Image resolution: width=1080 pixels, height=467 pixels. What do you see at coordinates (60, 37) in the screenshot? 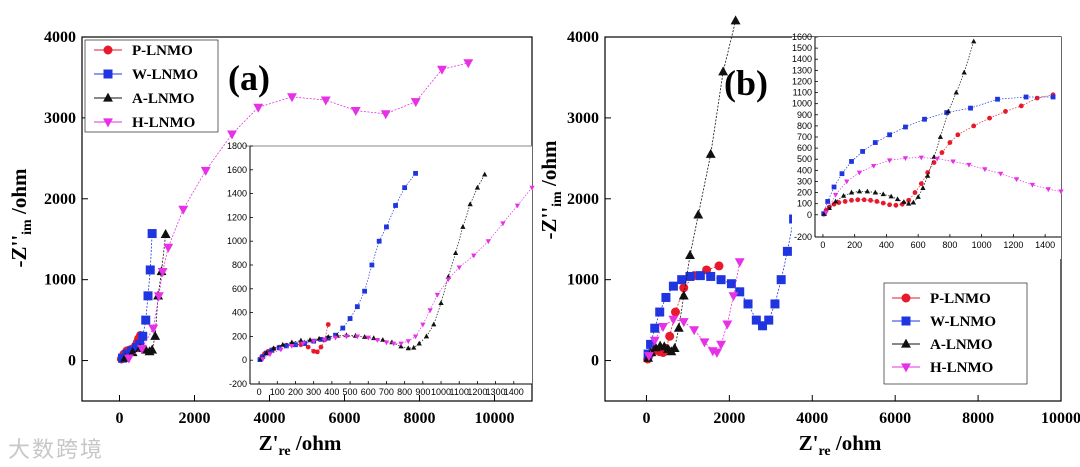
I see `panel-a-ytick-label: 4000` at bounding box center [60, 37].